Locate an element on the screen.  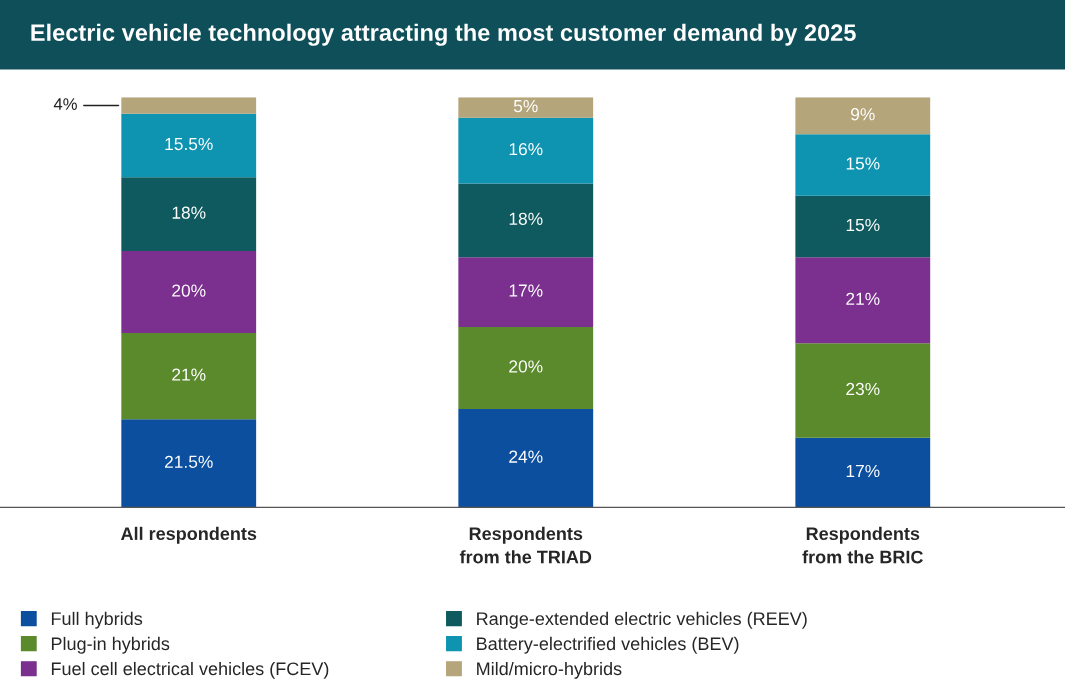
data-label: 23% is located at coordinates (863, 389).